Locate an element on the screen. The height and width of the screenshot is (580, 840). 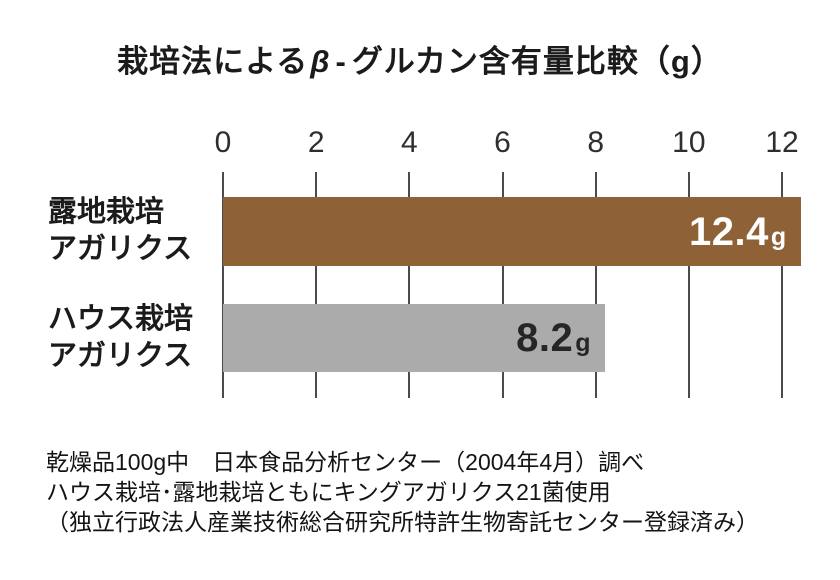
chart-title-suffix: グルカン含有量比較（g） is located at coordinates (537, 61).